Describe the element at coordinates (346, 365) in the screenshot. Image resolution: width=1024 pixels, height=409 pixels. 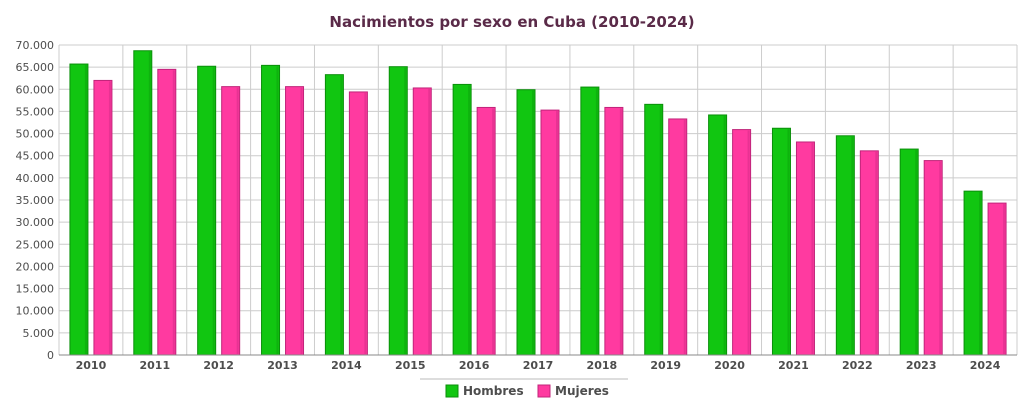
I see `x-tick-label: 2014` at that location.